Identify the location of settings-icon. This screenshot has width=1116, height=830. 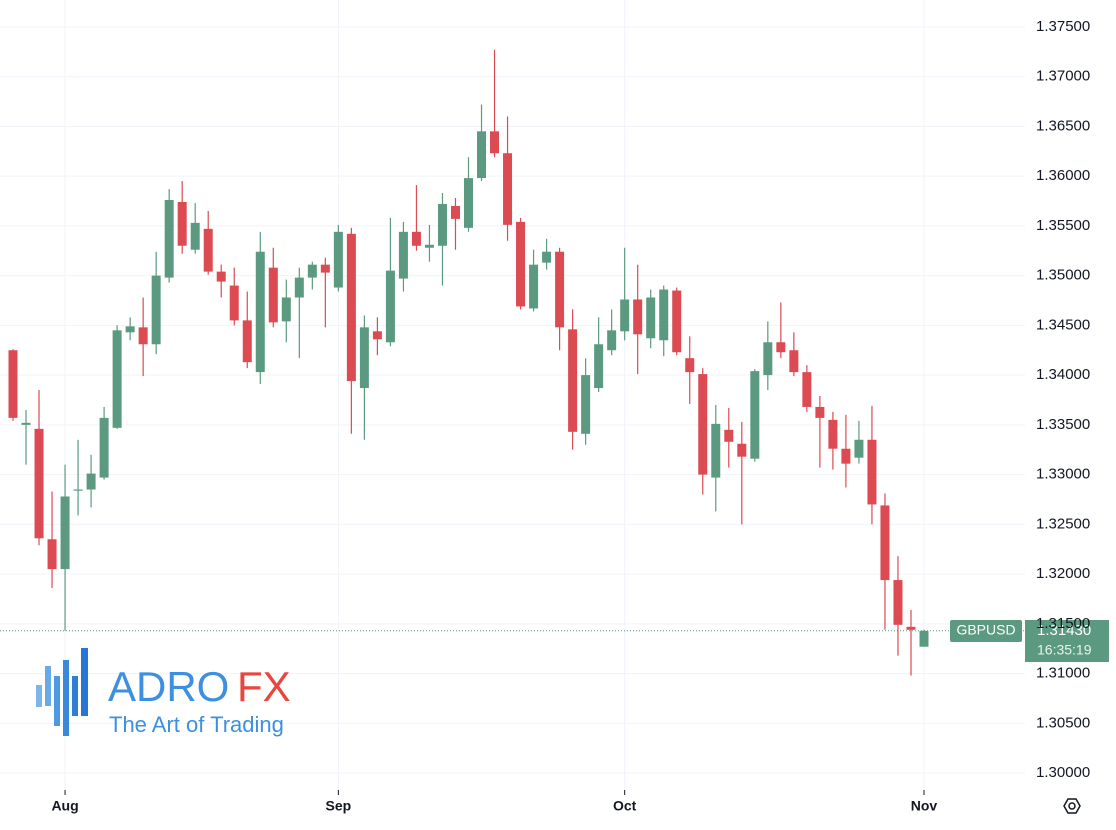
(1072, 806).